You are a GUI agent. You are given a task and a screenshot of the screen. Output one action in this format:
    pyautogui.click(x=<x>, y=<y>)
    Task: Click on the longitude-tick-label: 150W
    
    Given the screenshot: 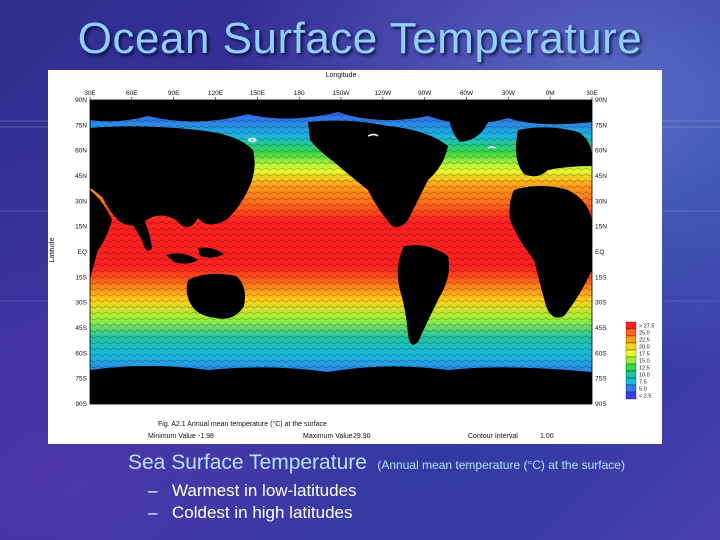 What is the action you would take?
    pyautogui.click(x=342, y=93)
    